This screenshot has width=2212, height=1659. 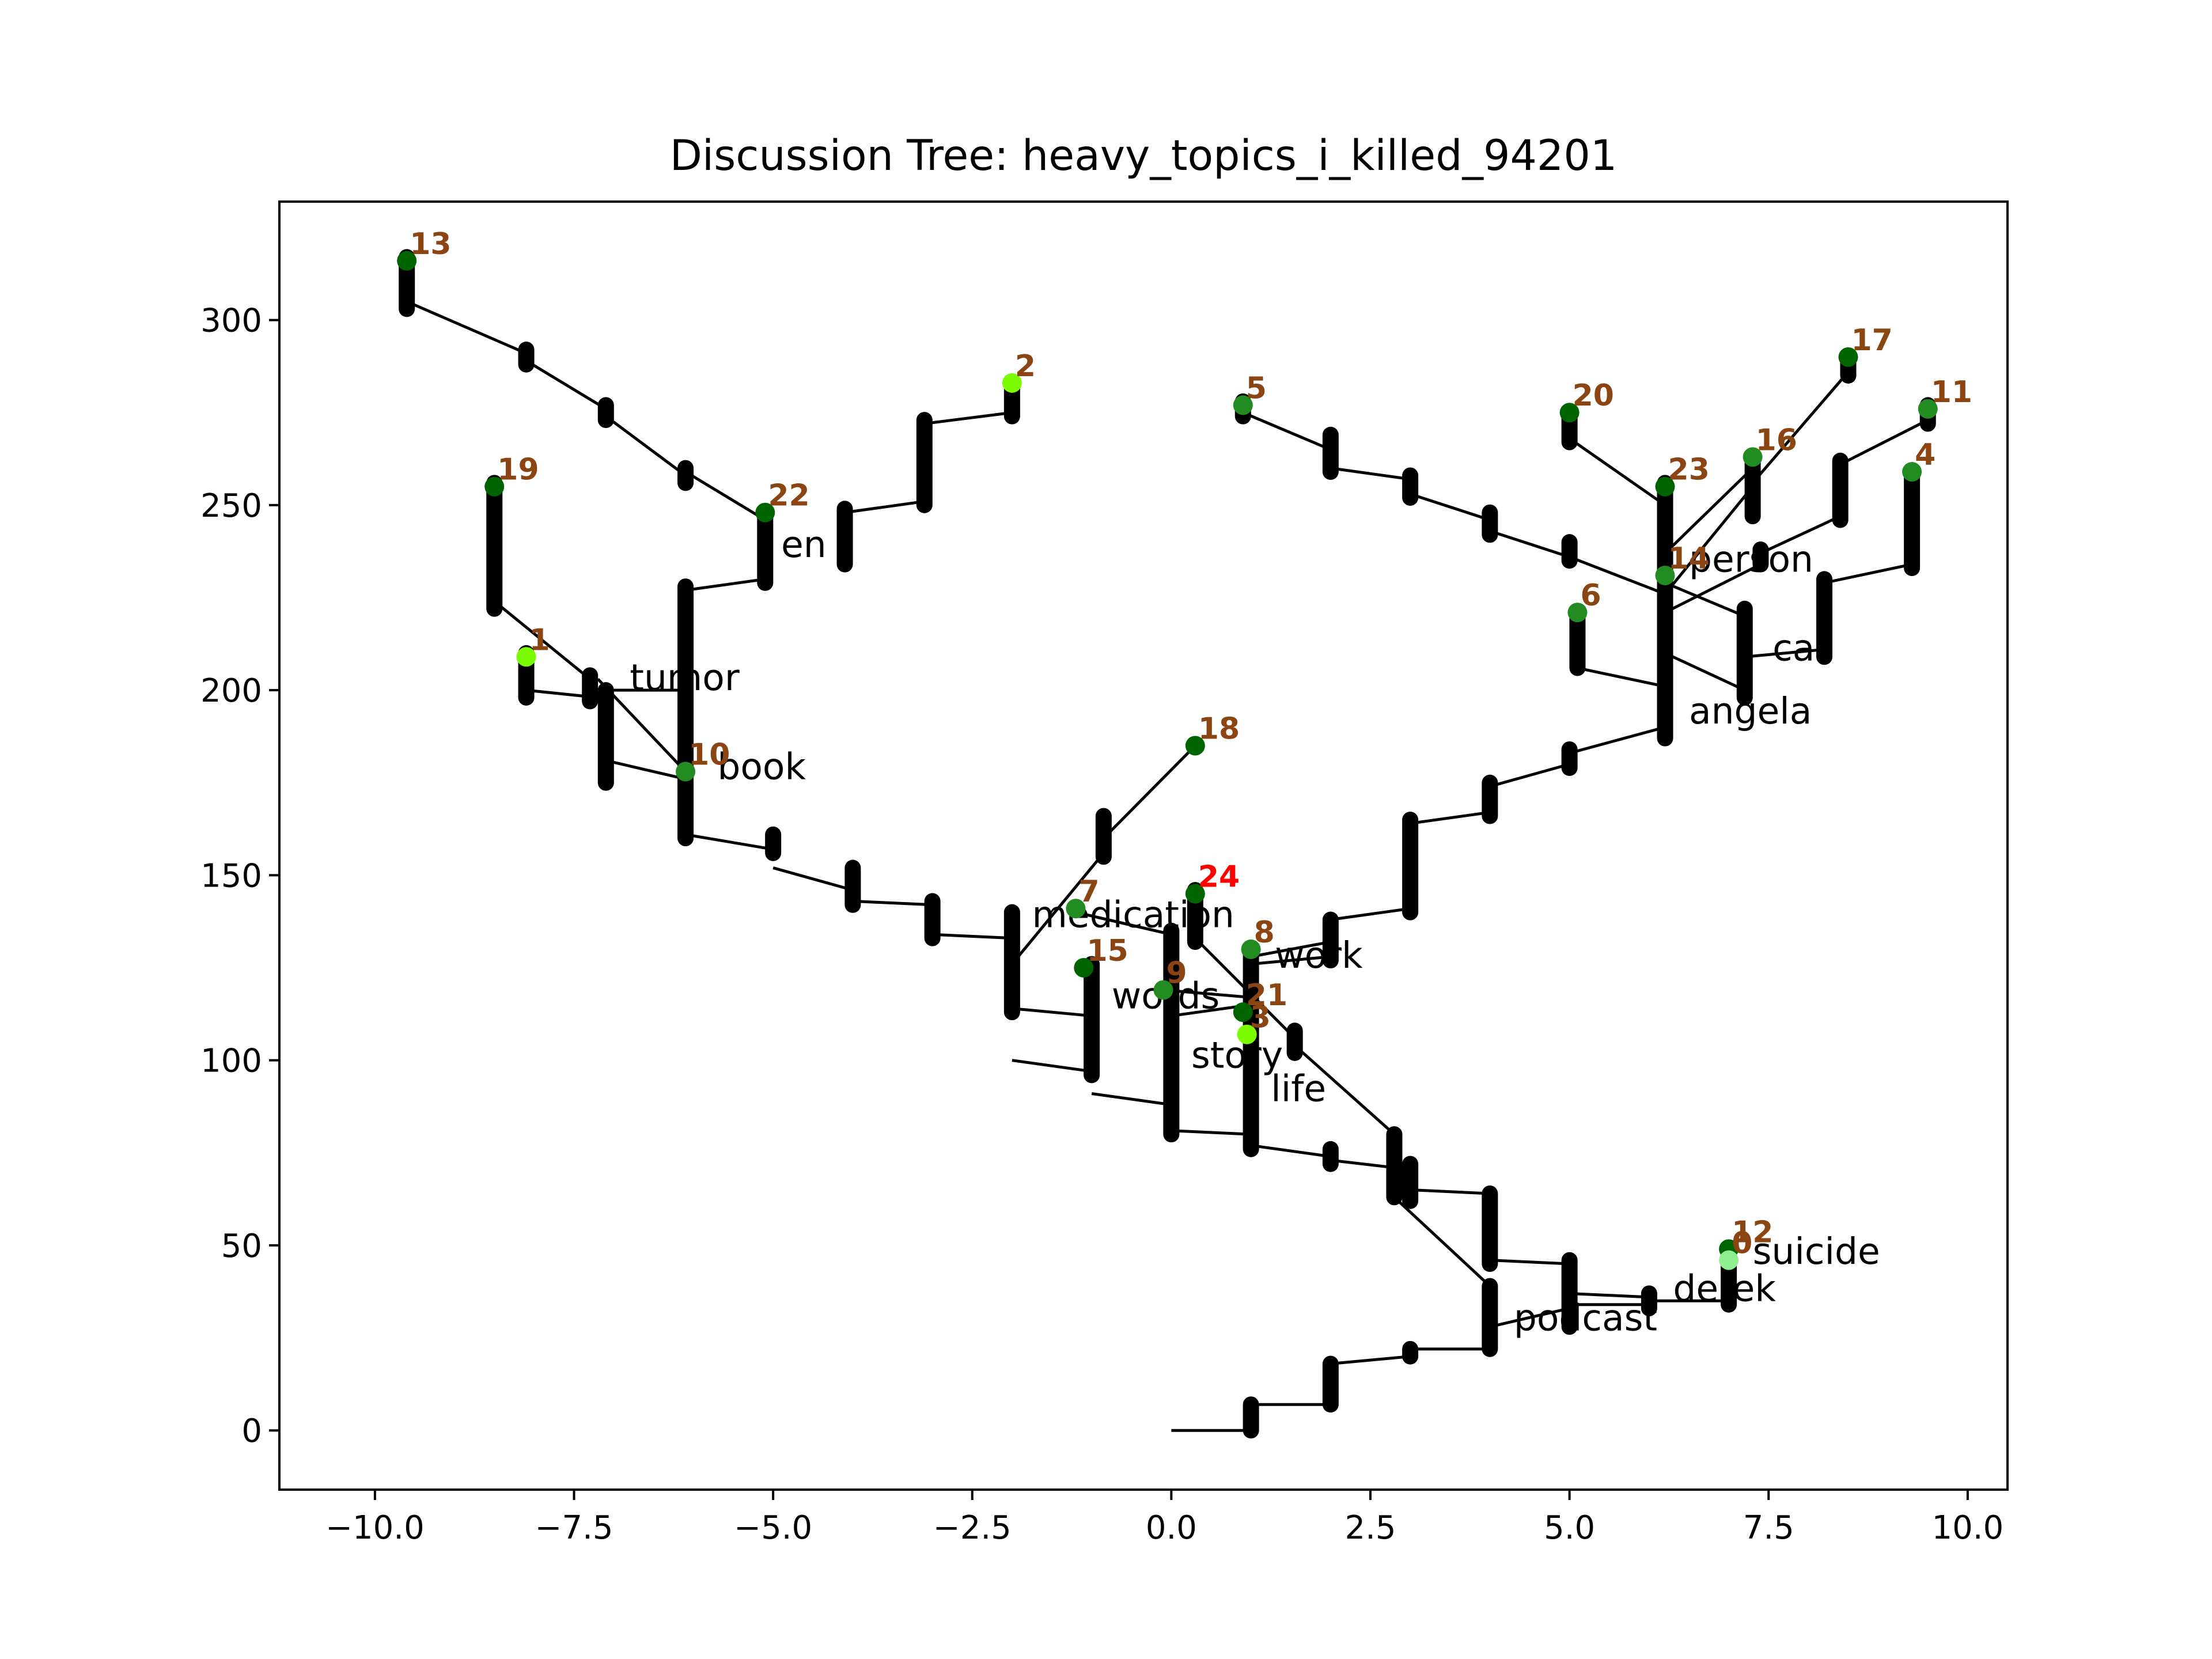 What do you see at coordinates (574, 1528) in the screenshot?
I see `x-tick-label: −7.5` at bounding box center [574, 1528].